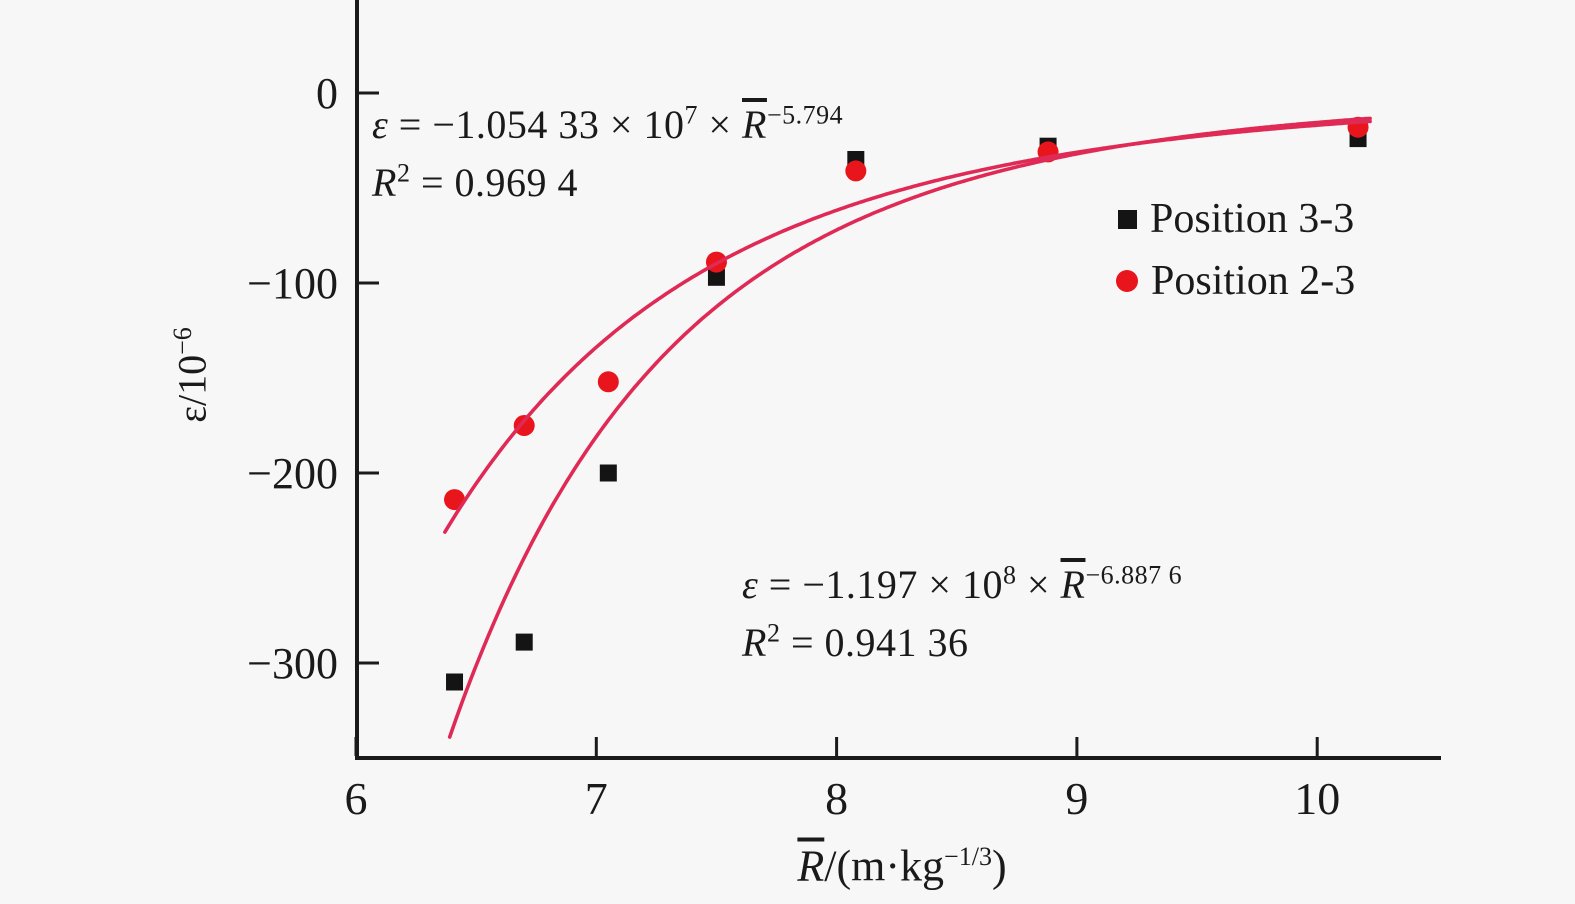 The image size is (1575, 904). I want to click on legend: Position 3-3 Position 2-3, so click(1236, 250).